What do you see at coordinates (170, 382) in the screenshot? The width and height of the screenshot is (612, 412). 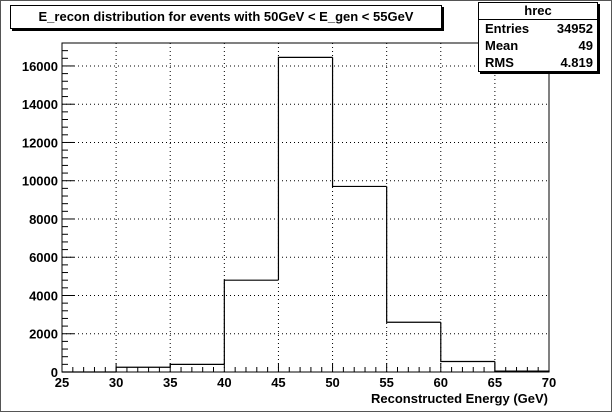 I see `x-tick-label: 35` at bounding box center [170, 382].